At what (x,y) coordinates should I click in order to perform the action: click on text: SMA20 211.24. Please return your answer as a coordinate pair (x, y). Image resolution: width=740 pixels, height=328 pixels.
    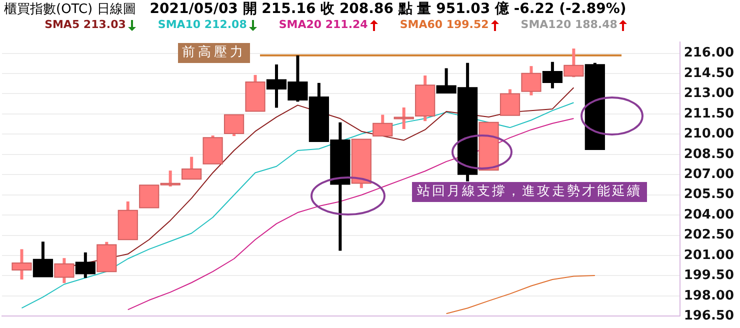
    Looking at the image, I should click on (323, 25).